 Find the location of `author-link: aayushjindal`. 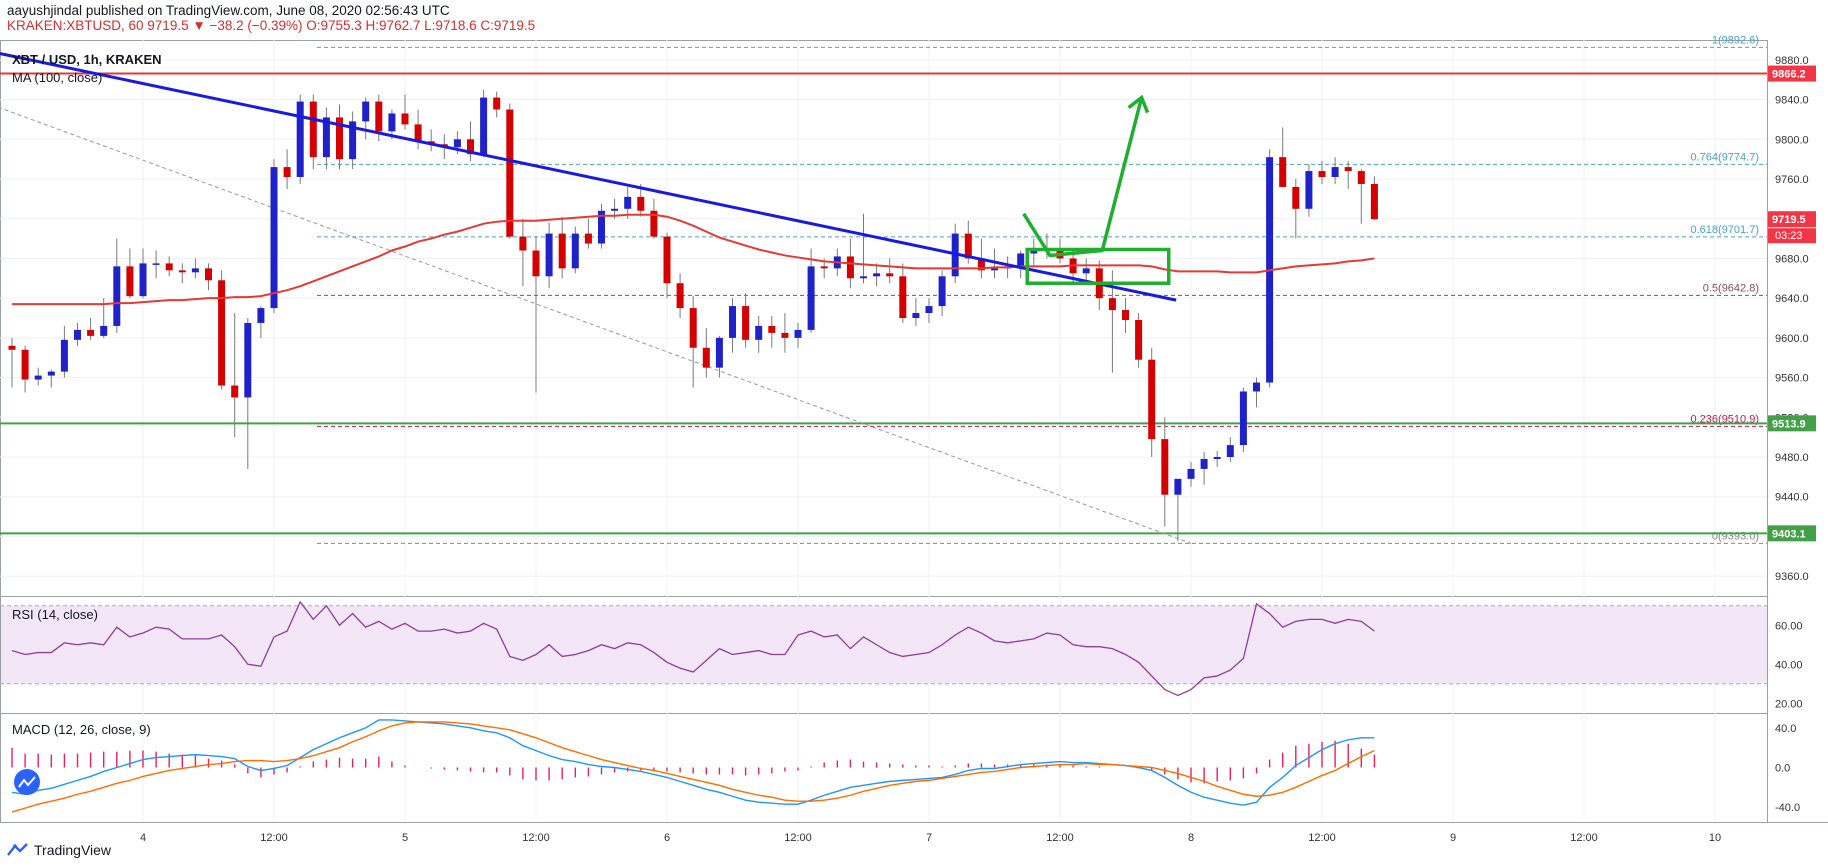

author-link: aayushjindal is located at coordinates (45, 10).